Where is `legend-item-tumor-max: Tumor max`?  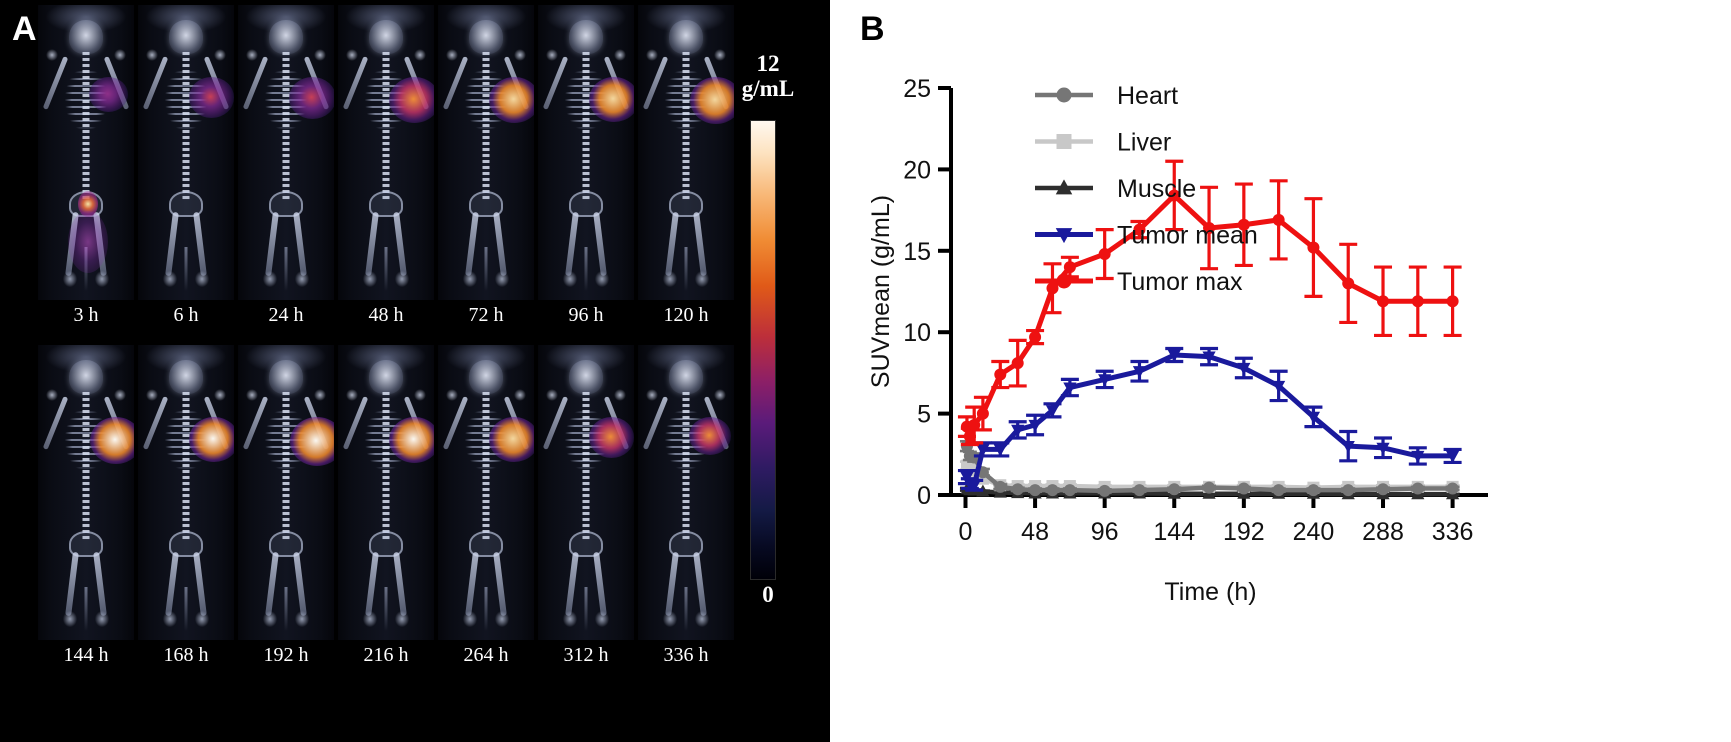
legend-item-tumor-max: Tumor max is located at coordinates (1139, 282).